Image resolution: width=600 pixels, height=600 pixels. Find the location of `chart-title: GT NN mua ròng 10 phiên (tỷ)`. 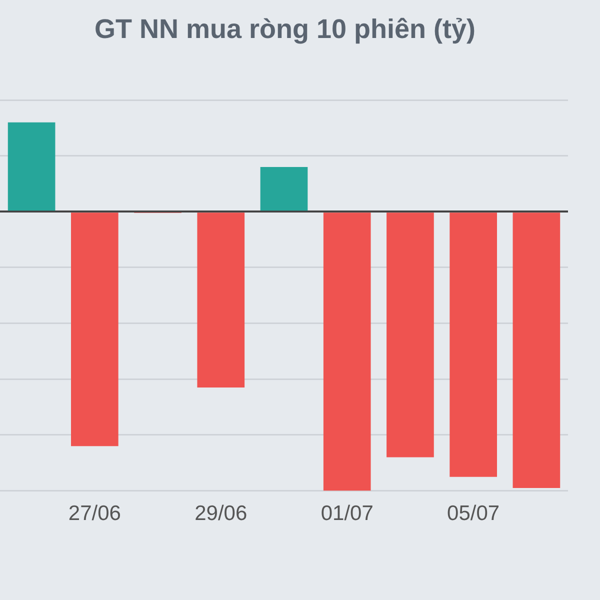

chart-title: GT NN mua ròng 10 phiên (tỷ) is located at coordinates (285, 29).